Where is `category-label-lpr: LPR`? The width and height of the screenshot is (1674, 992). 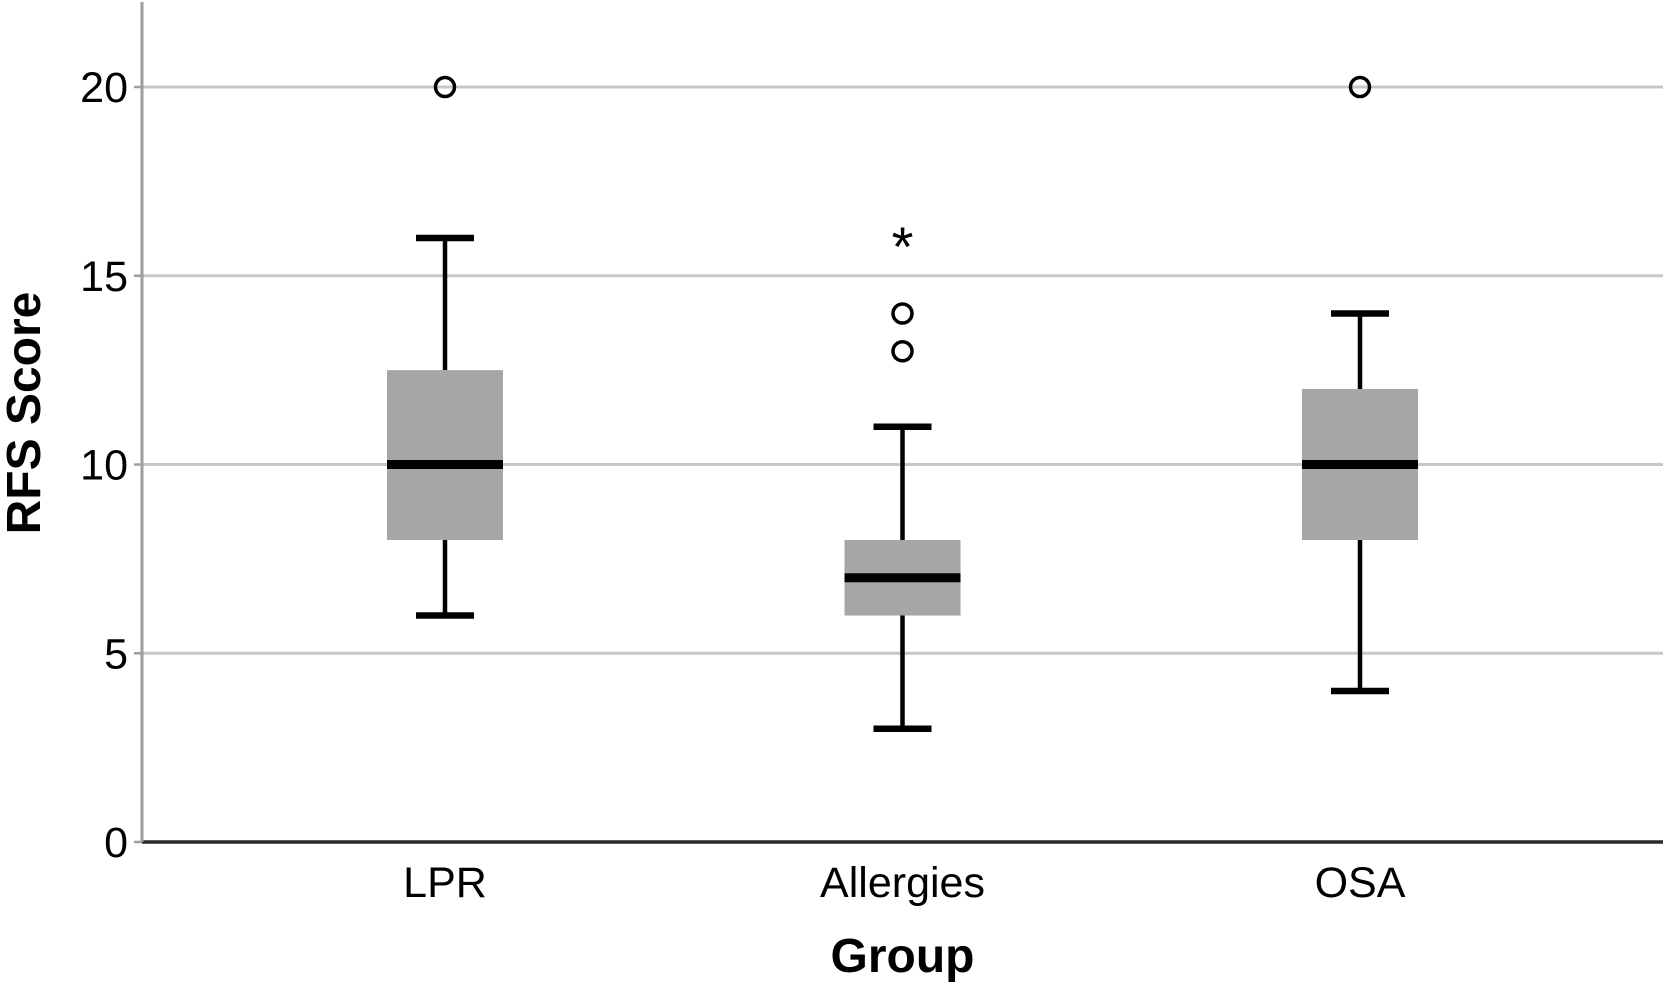 category-label-lpr: LPR is located at coordinates (445, 883).